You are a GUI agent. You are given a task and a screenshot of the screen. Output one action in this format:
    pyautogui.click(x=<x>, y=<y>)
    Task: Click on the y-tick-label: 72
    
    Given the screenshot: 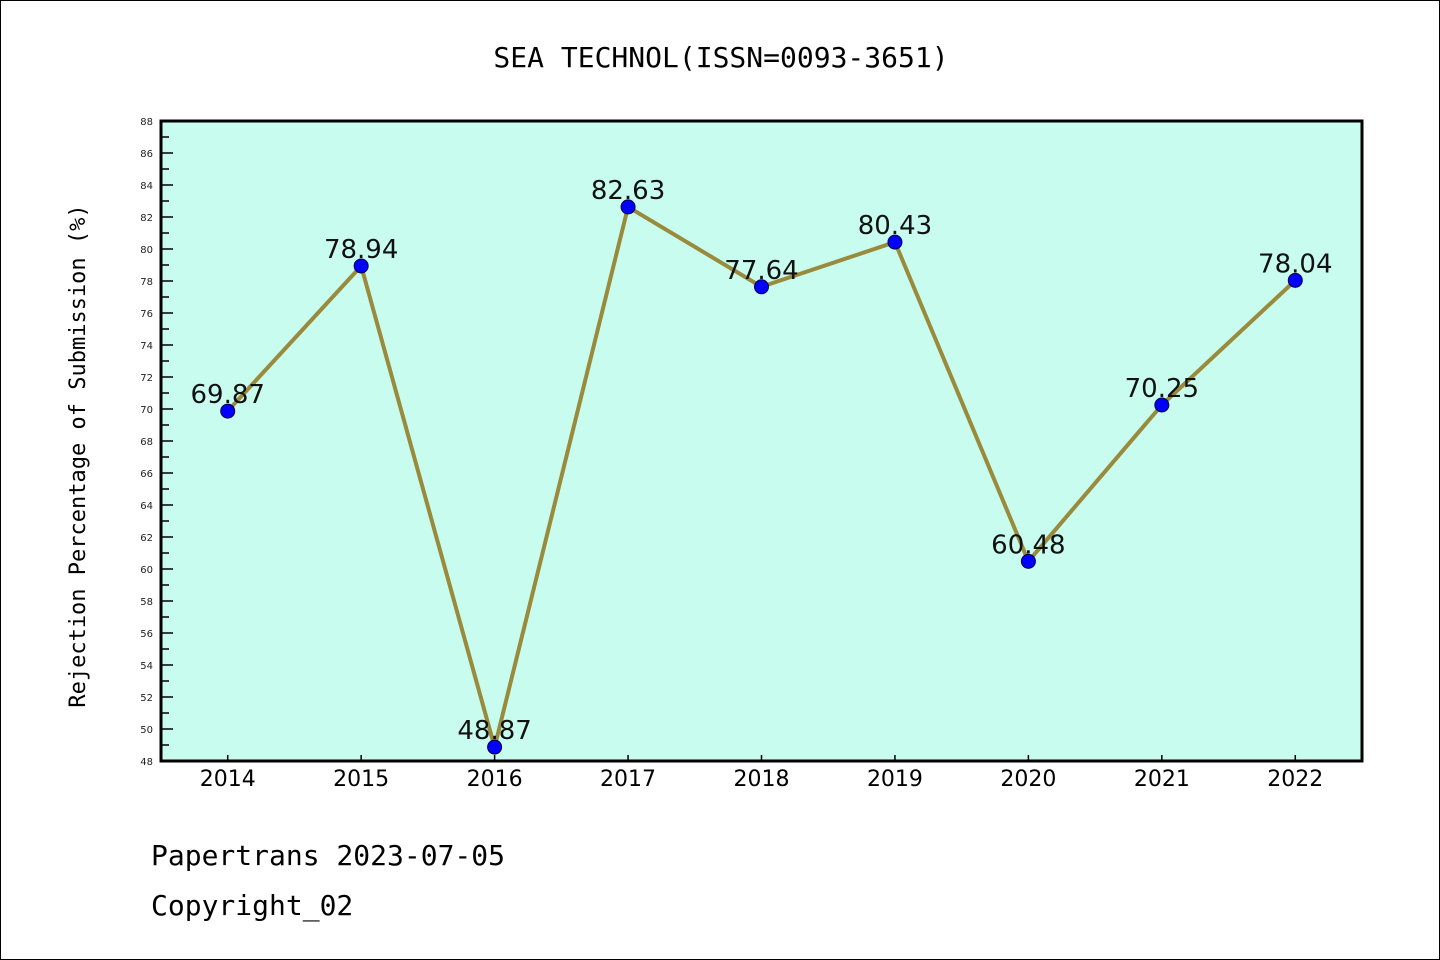 What is the action you would take?
    pyautogui.click(x=146, y=378)
    